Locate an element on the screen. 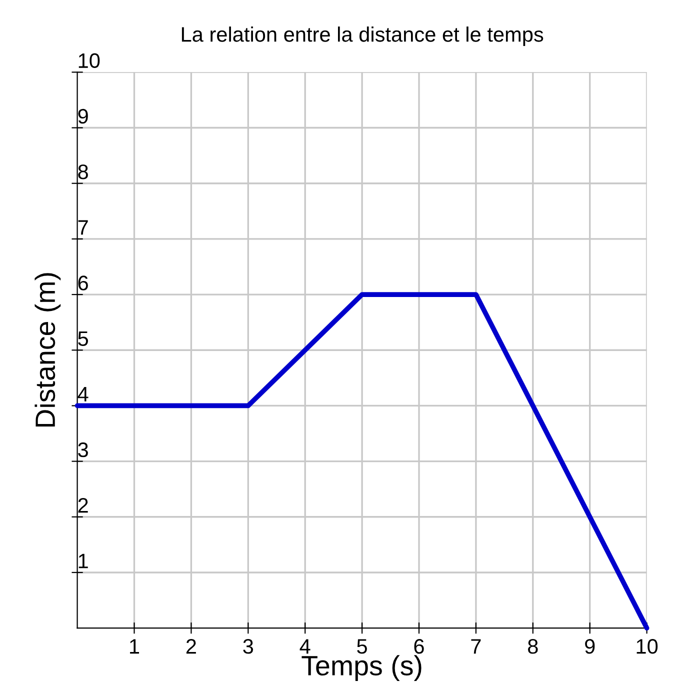 The height and width of the screenshot is (694, 678). y-tick-label: 3 is located at coordinates (83, 450).